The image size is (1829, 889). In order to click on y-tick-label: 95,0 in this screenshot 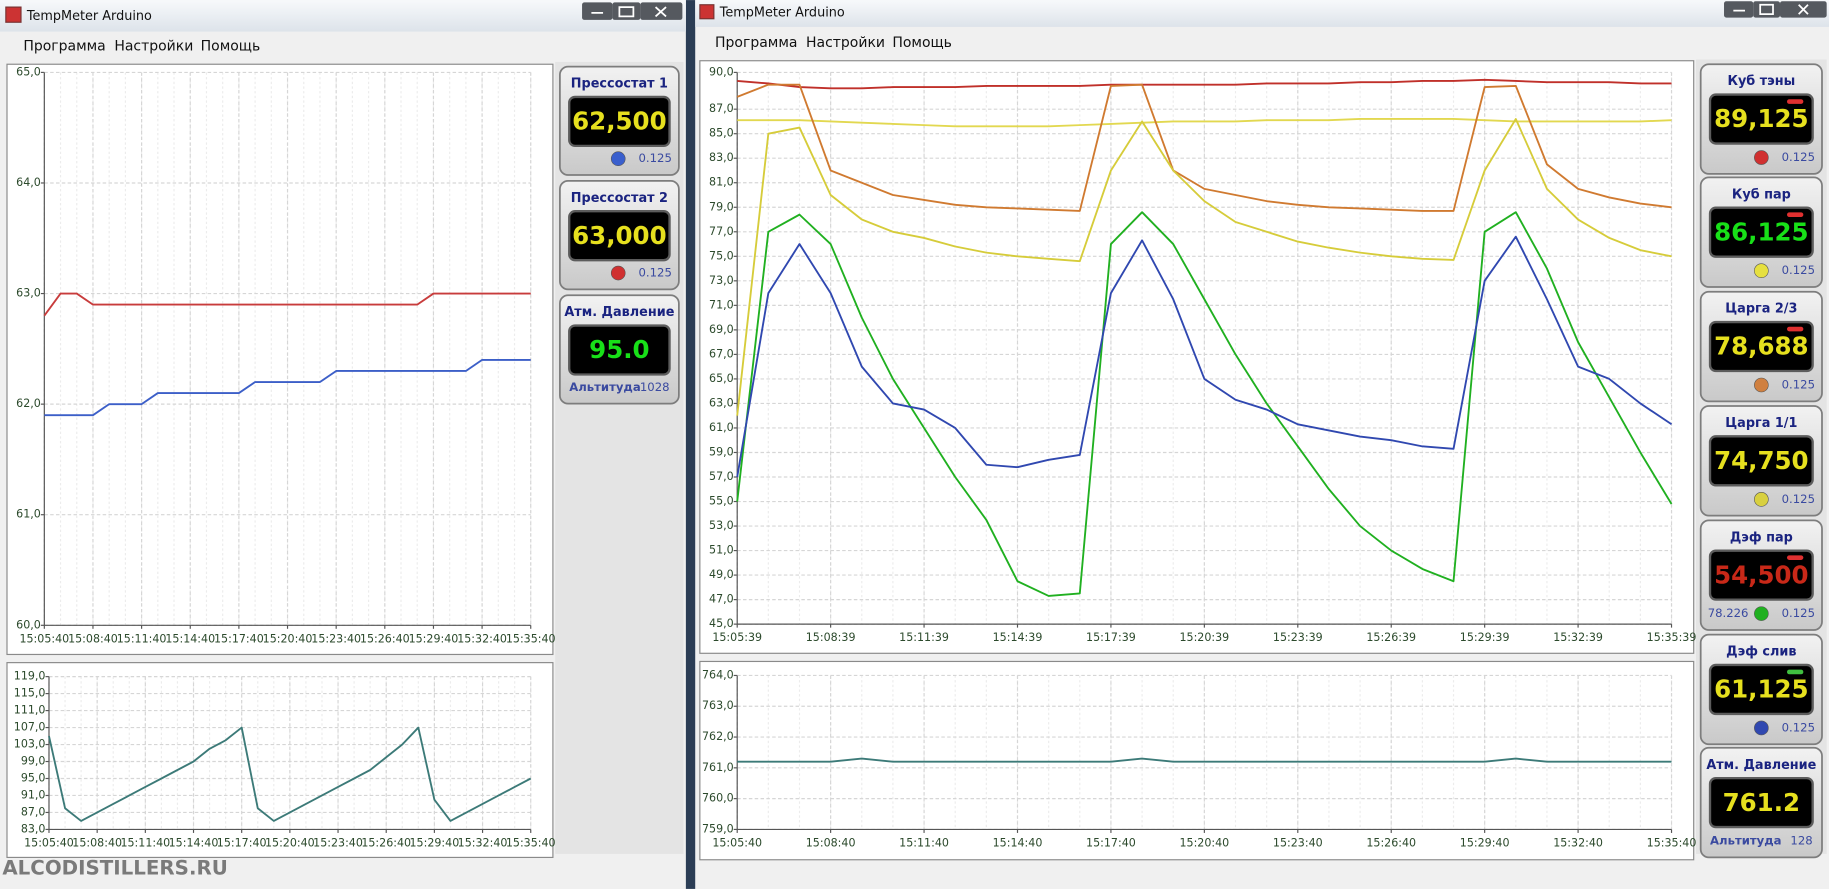, I will do `click(33, 777)`.